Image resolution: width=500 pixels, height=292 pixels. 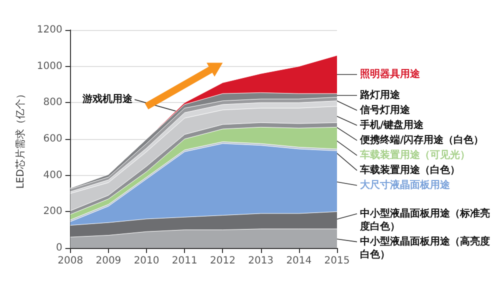 What do you see at coordinates (421, 140) in the screenshot?
I see `text: 便携终端/闪存用途（白色）` at bounding box center [421, 140].